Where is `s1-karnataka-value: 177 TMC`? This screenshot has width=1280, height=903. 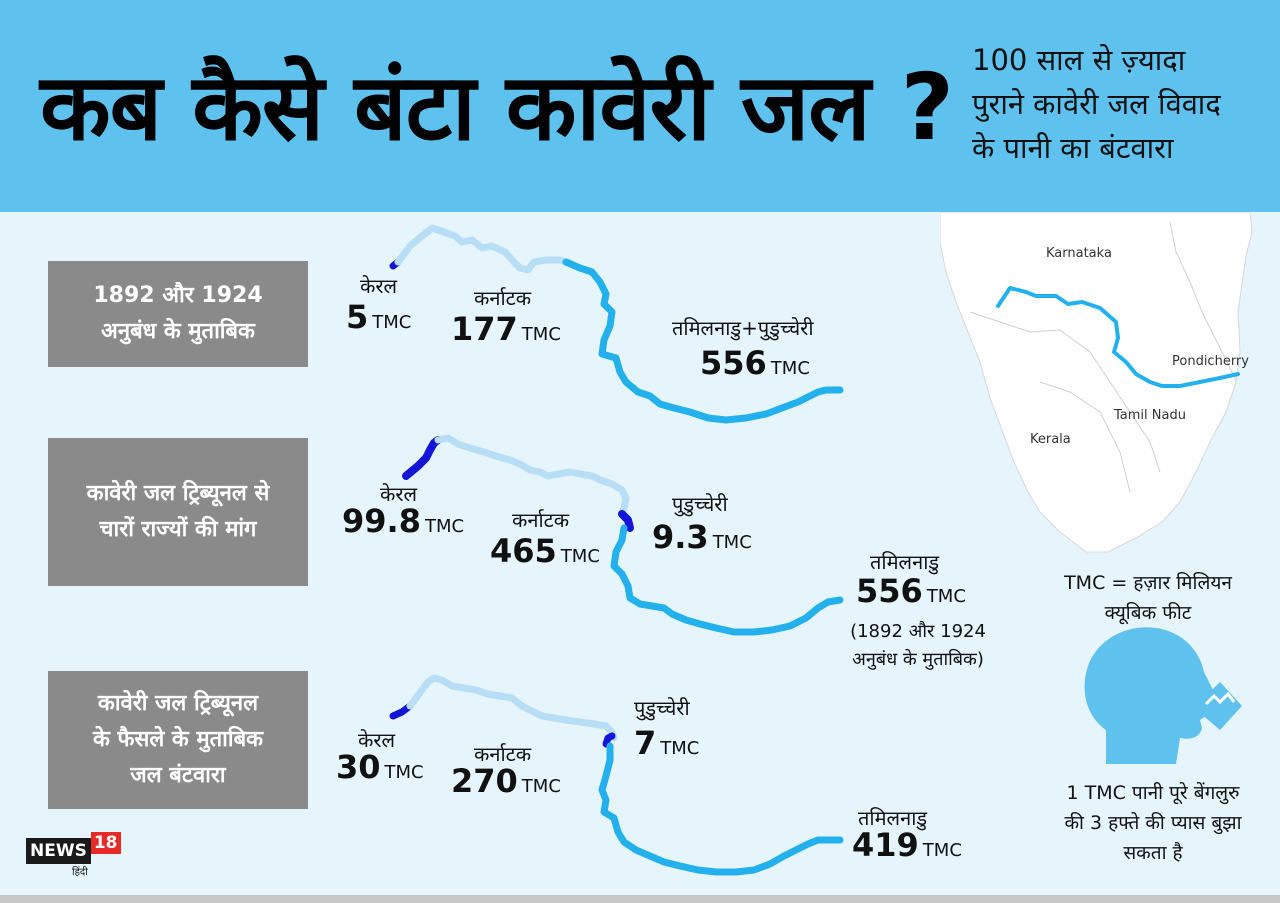
s1-karnataka-value: 177 TMC is located at coordinates (506, 329).